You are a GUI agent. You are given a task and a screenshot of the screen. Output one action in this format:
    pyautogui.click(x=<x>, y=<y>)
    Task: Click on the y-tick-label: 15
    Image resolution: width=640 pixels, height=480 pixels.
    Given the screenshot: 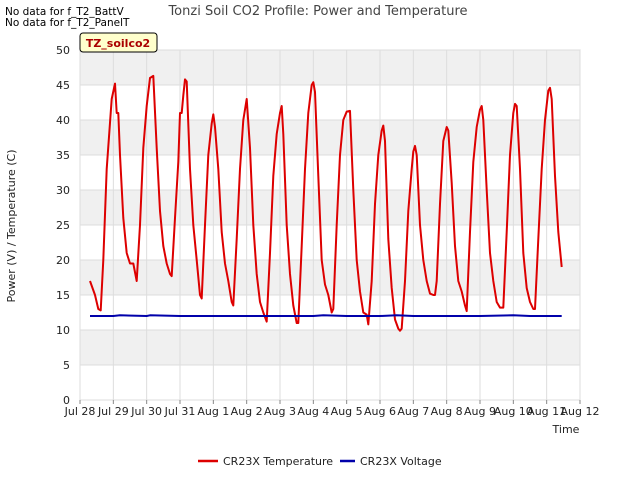 What is the action you would take?
    pyautogui.click(x=63, y=295)
    